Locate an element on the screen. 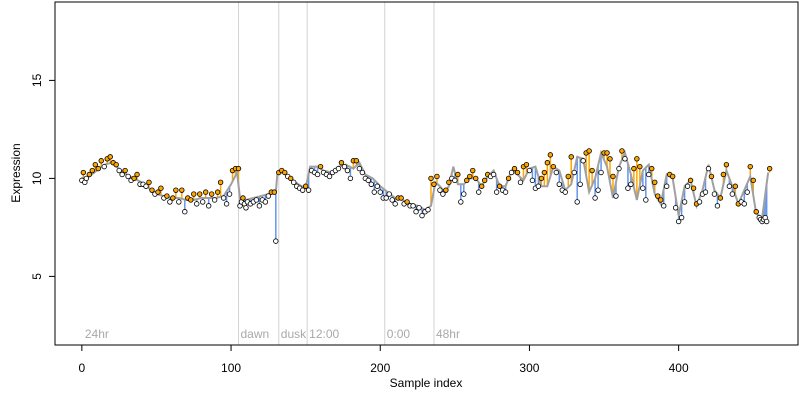 This screenshot has height=400, width=800. y-axis: 5 10 15 is located at coordinates (43, 176).